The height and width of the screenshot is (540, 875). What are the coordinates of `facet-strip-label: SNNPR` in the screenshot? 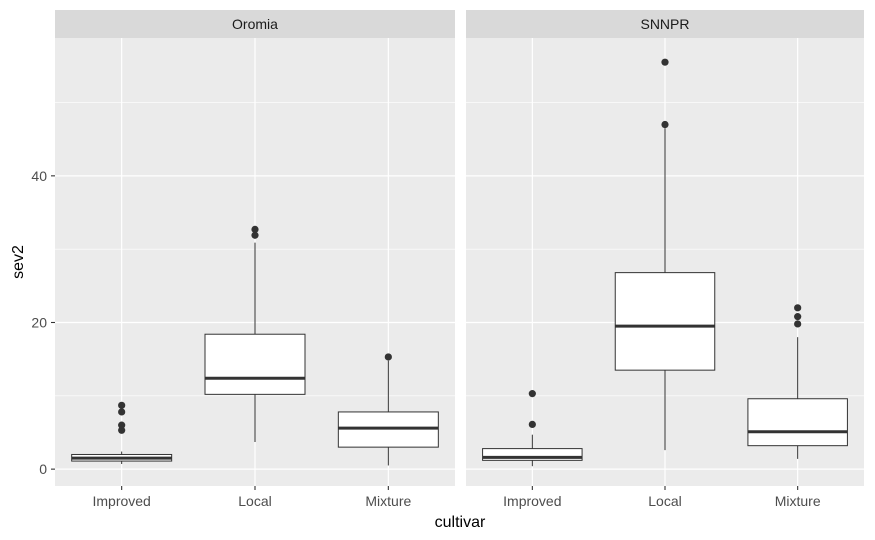 It's located at (664, 24).